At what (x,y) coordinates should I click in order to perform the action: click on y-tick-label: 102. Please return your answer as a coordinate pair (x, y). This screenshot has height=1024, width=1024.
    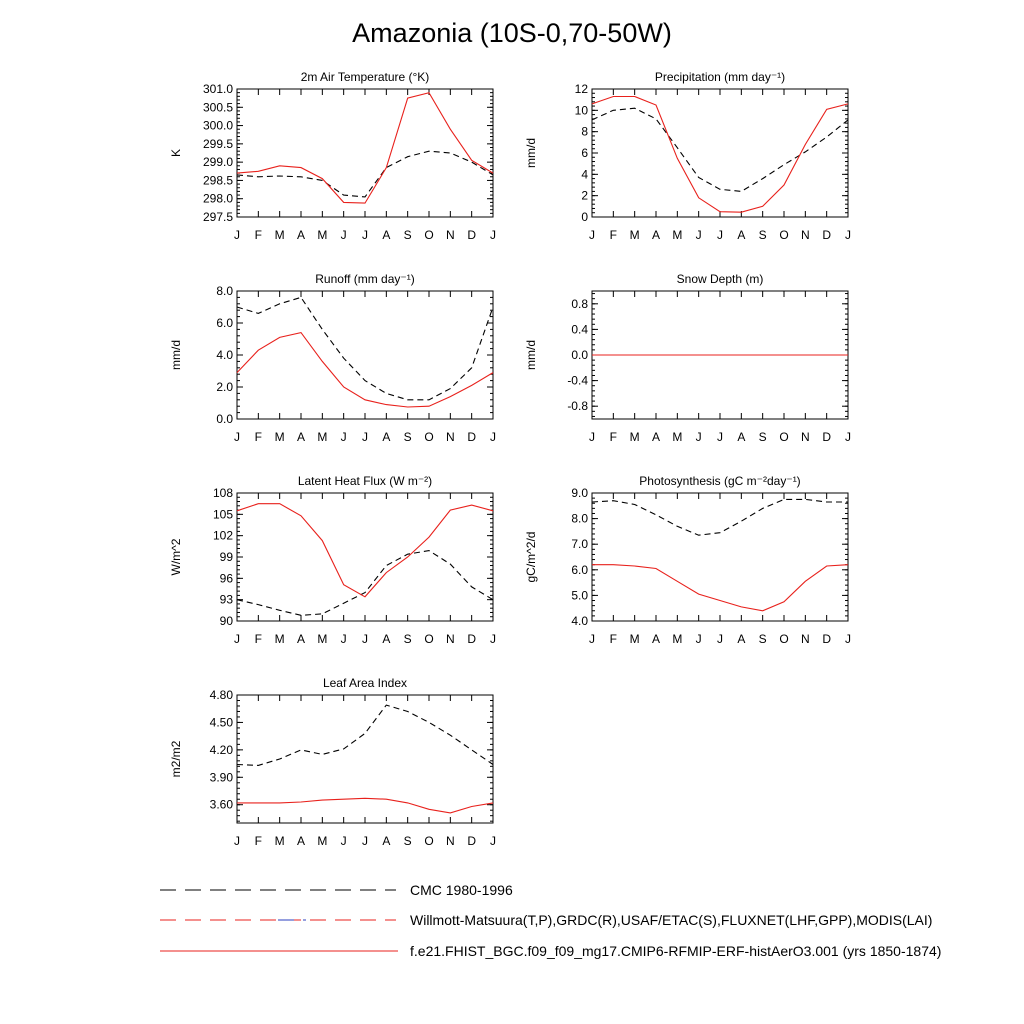
    Looking at the image, I should click on (223, 536).